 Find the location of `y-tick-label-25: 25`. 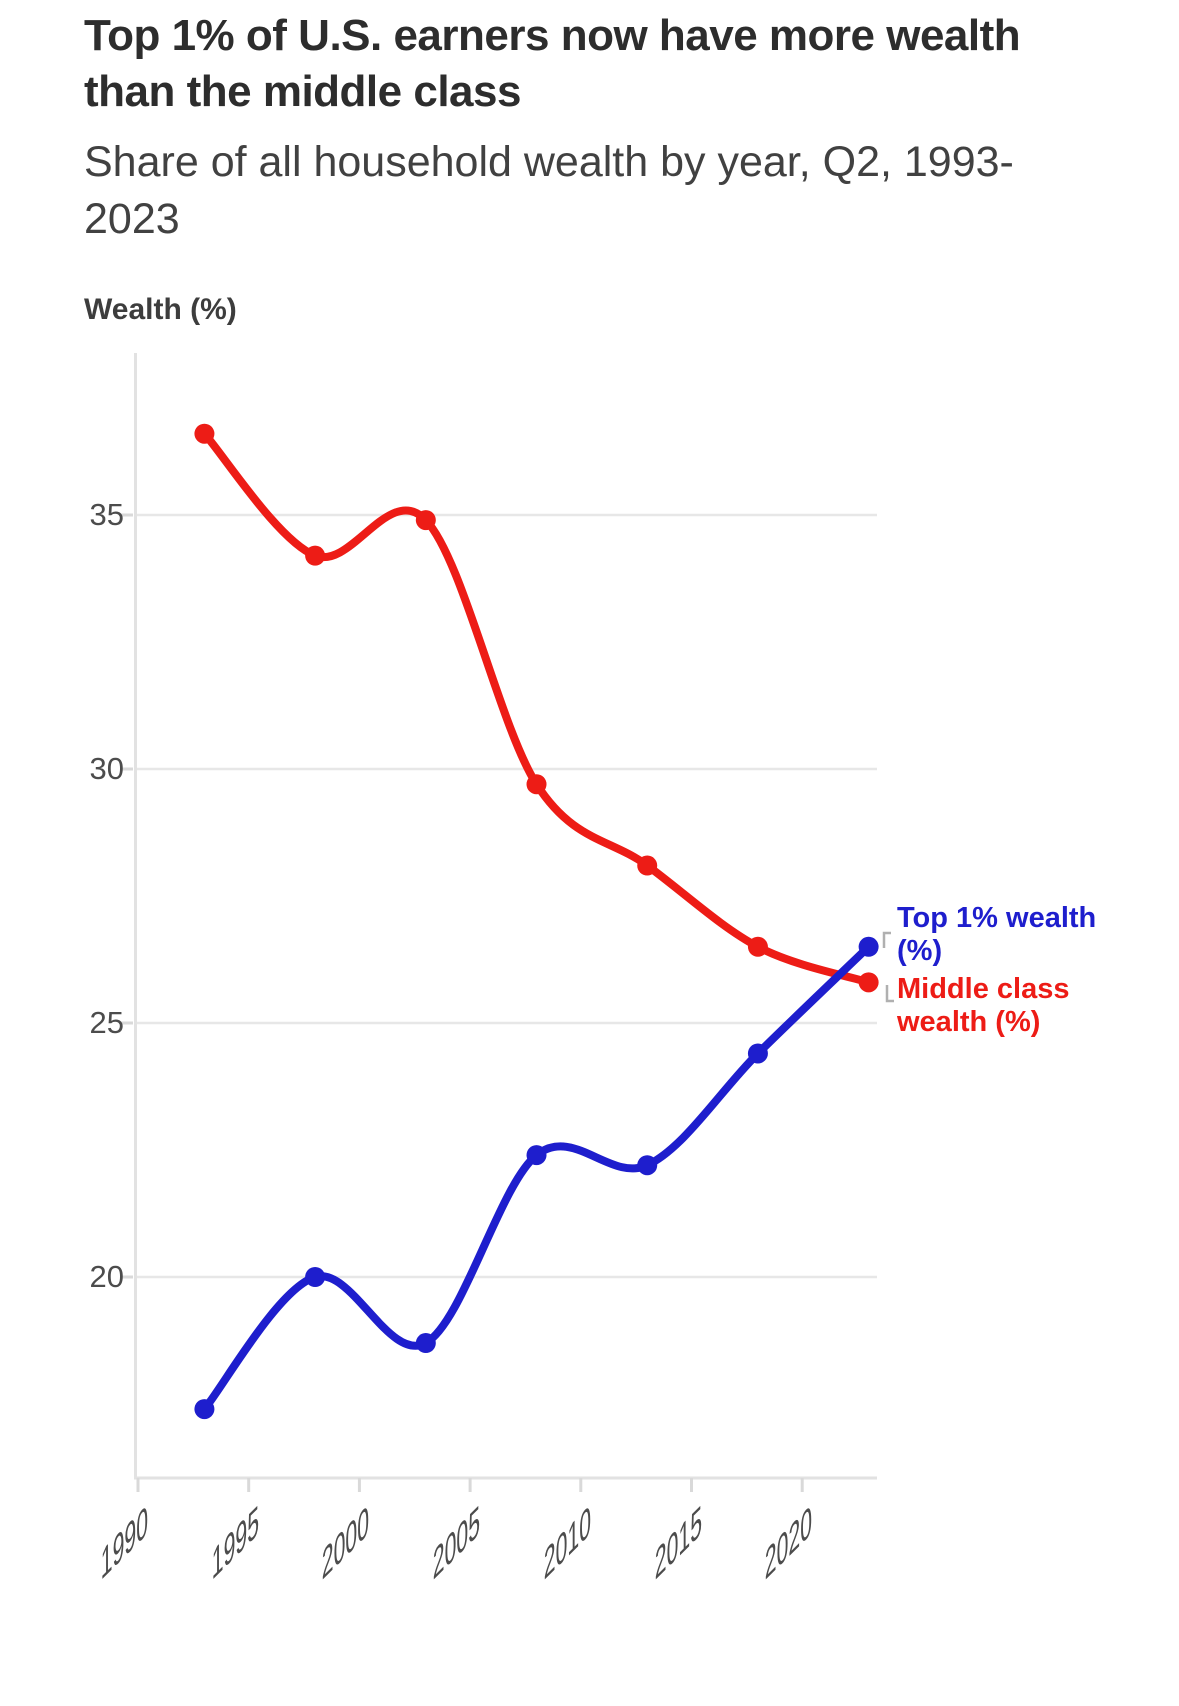

y-tick-label-25: 25 is located at coordinates (106, 1022).